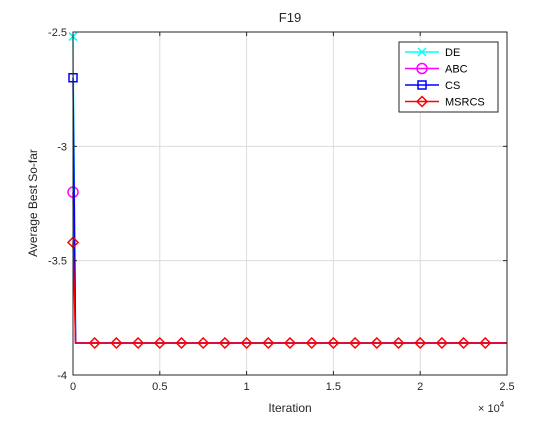 Image resolution: width=560 pixels, height=425 pixels. Describe the element at coordinates (422, 85) in the screenshot. I see `legend-marker-cs` at that location.